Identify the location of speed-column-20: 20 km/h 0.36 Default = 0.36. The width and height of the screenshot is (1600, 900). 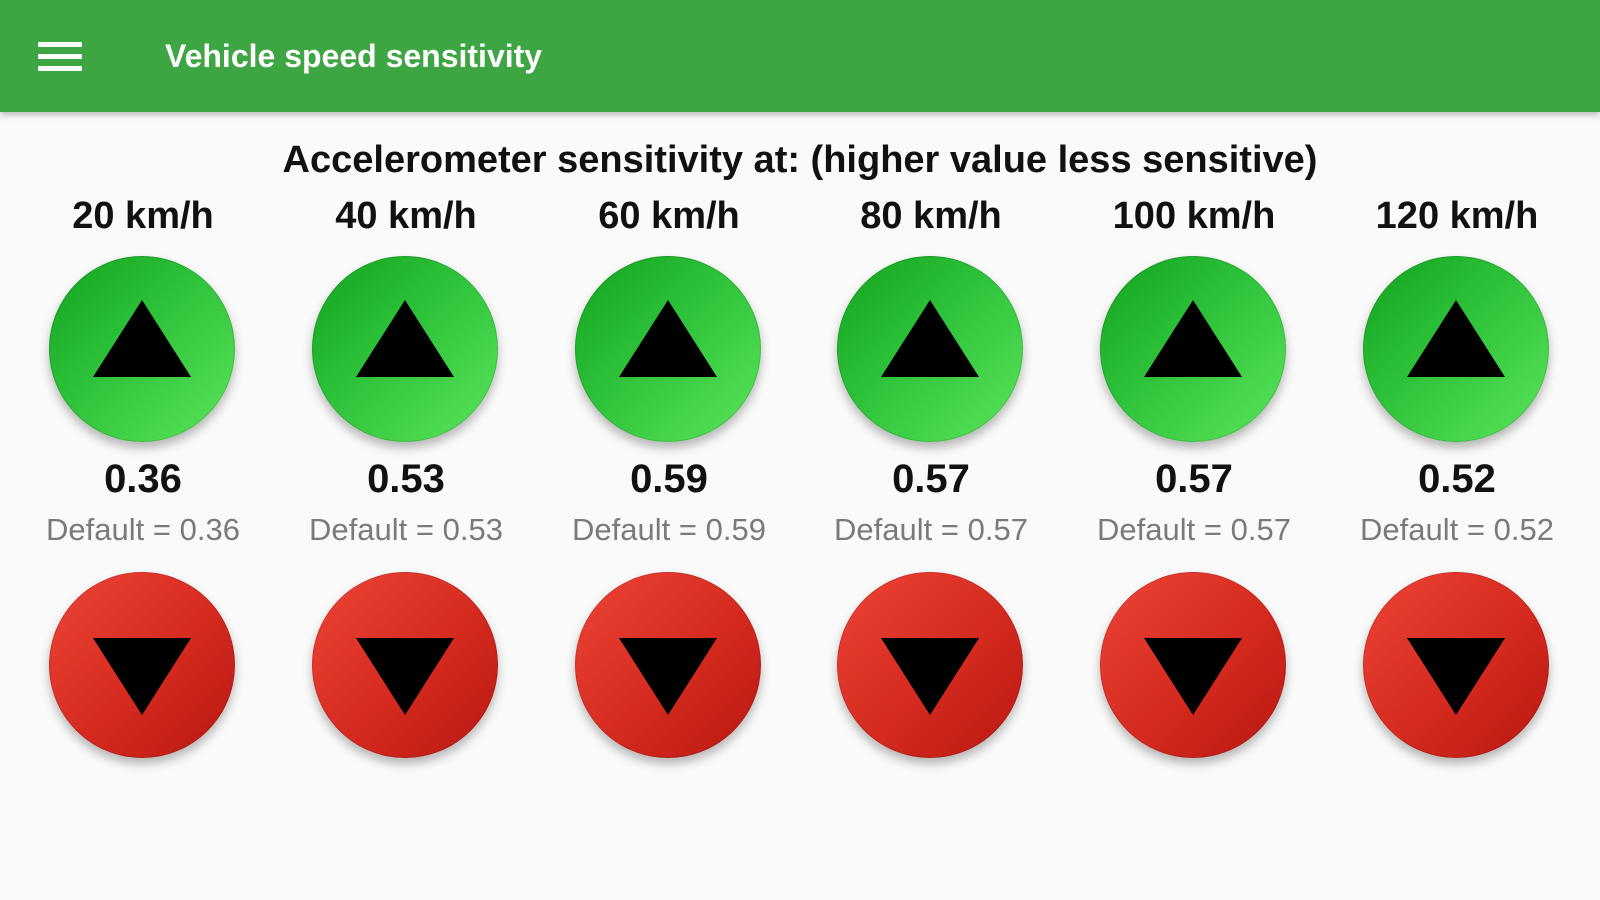
(143, 532).